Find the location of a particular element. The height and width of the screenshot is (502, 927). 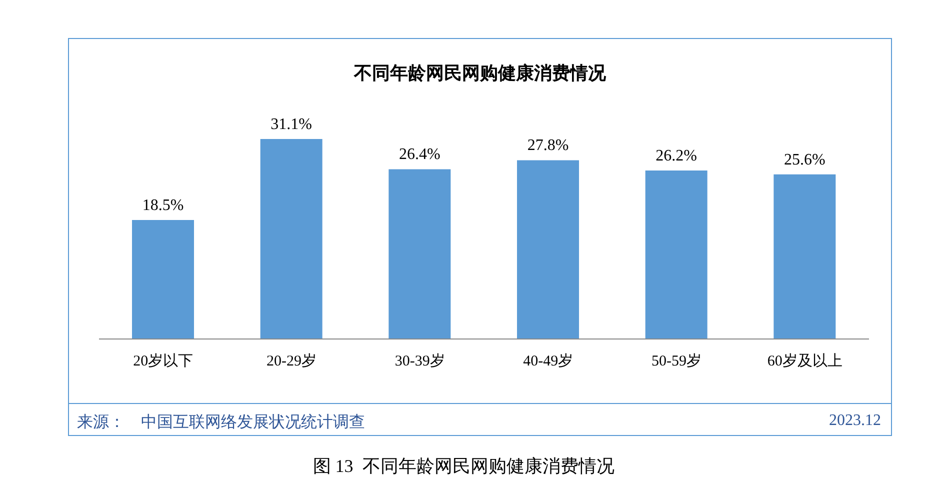

data-label: 31.1% is located at coordinates (291, 124).